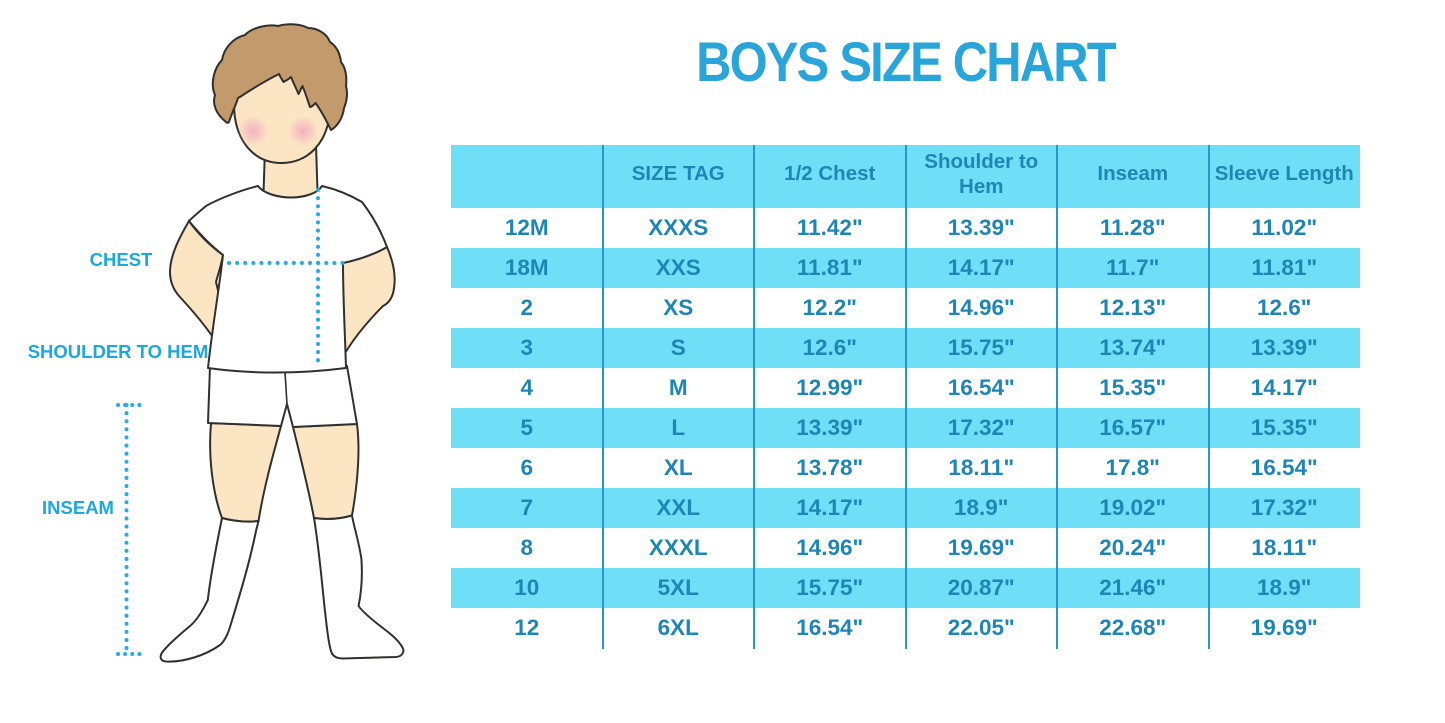  Describe the element at coordinates (78, 507) in the screenshot. I see `svg-text: INSEAM` at that location.